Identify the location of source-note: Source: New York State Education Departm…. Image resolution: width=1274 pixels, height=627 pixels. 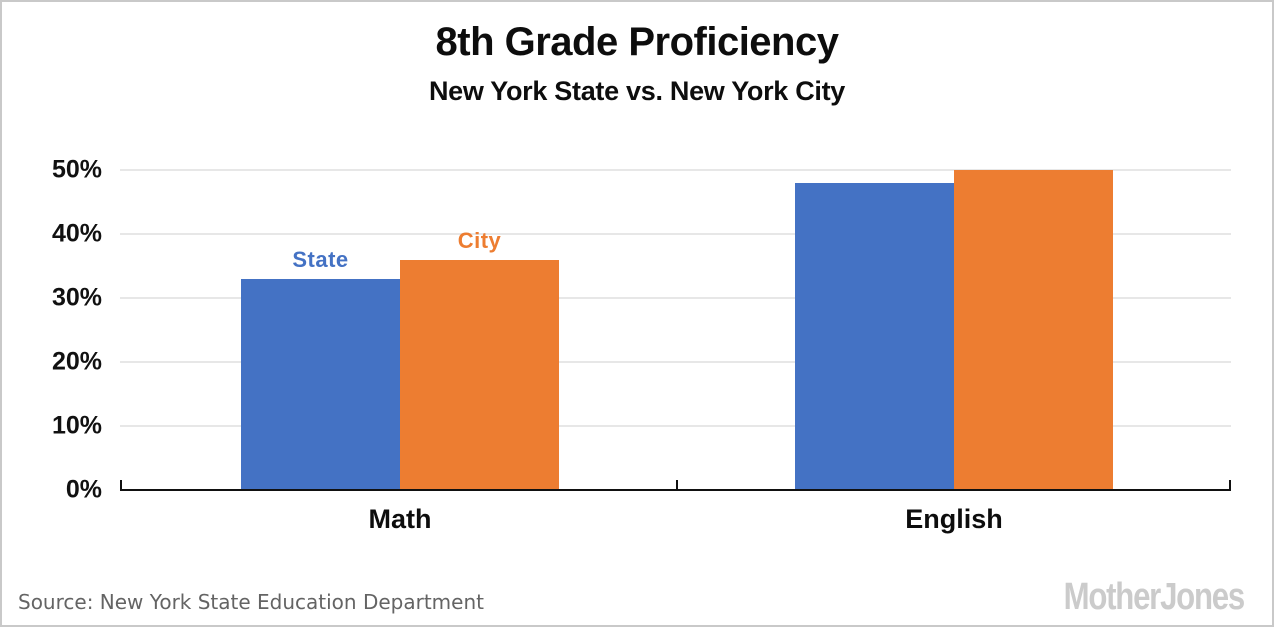
(251, 602).